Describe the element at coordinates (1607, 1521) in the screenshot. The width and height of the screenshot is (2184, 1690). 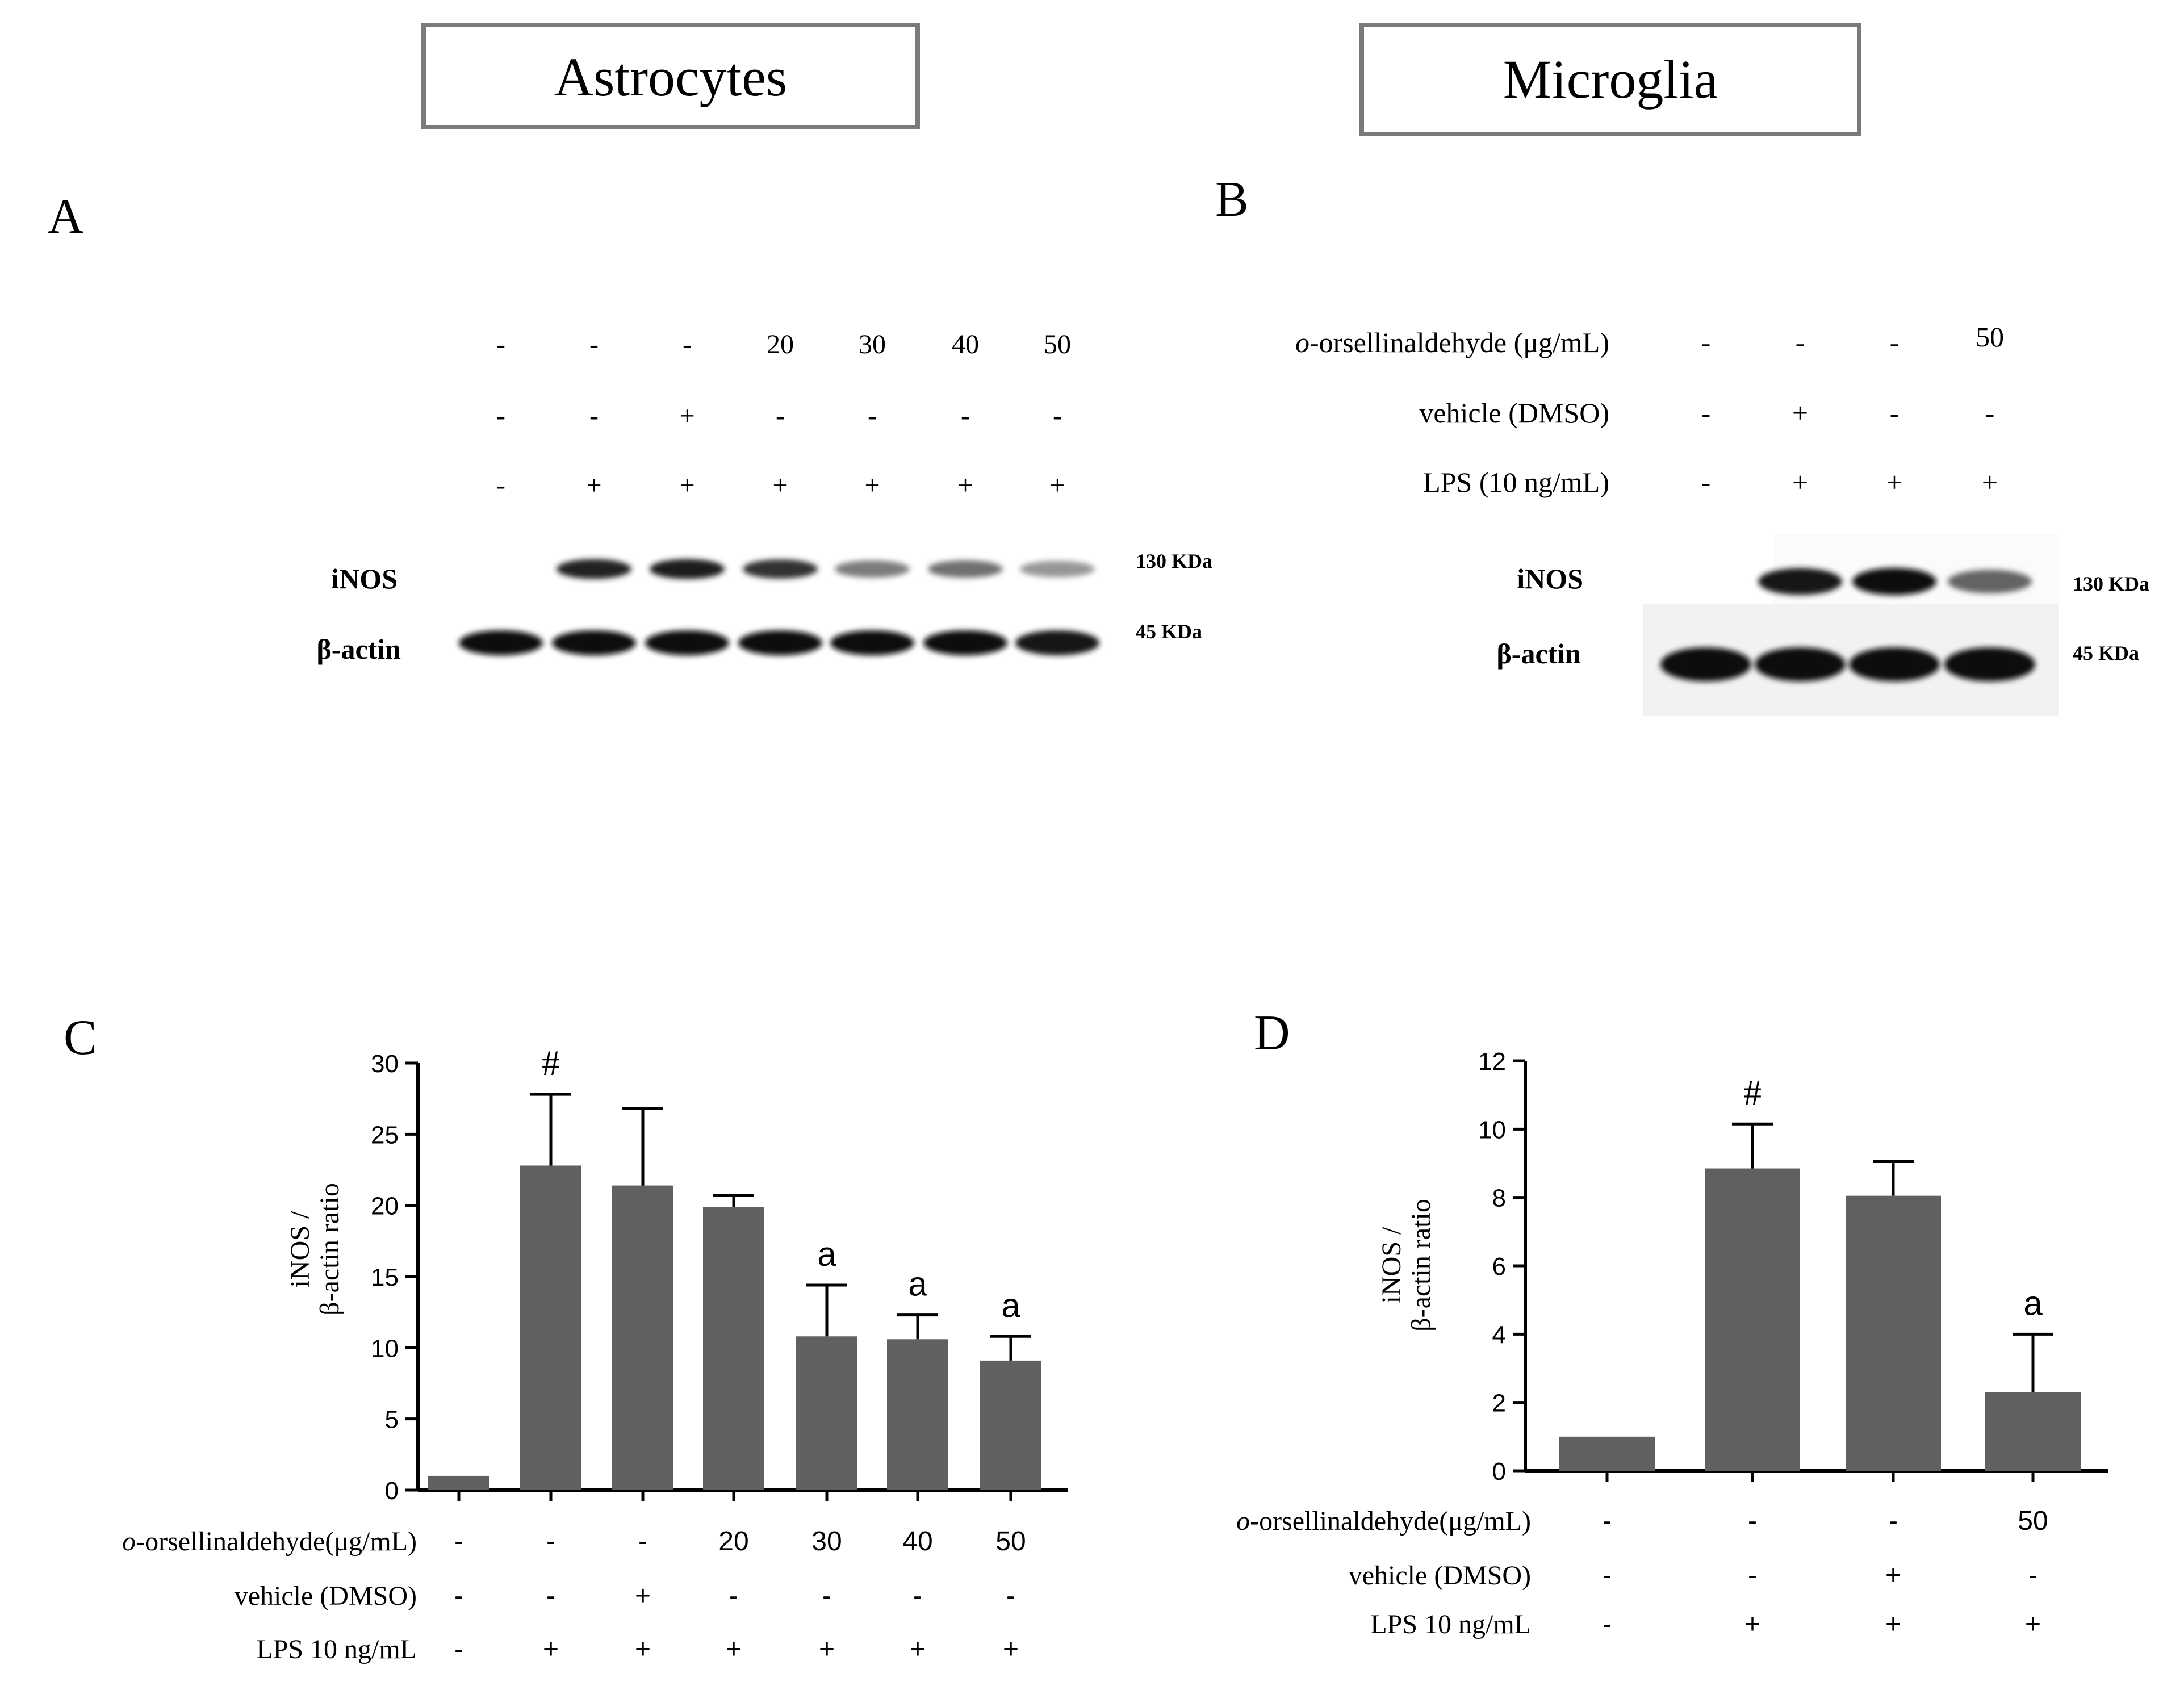
I see `chartD-cond-r0-c0: -` at that location.